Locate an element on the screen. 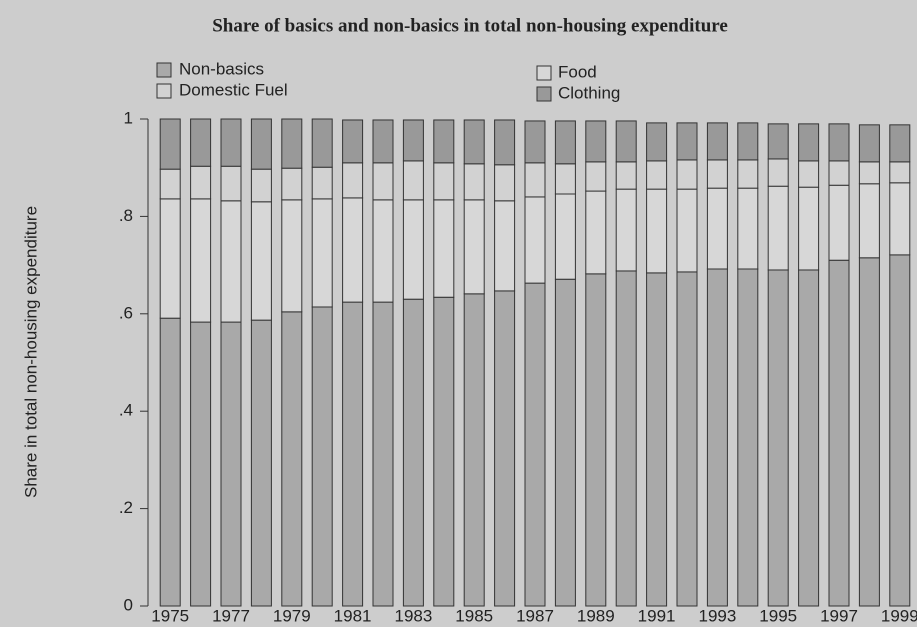 This screenshot has width=917, height=627. x-tick-label: 1987 is located at coordinates (535, 615).